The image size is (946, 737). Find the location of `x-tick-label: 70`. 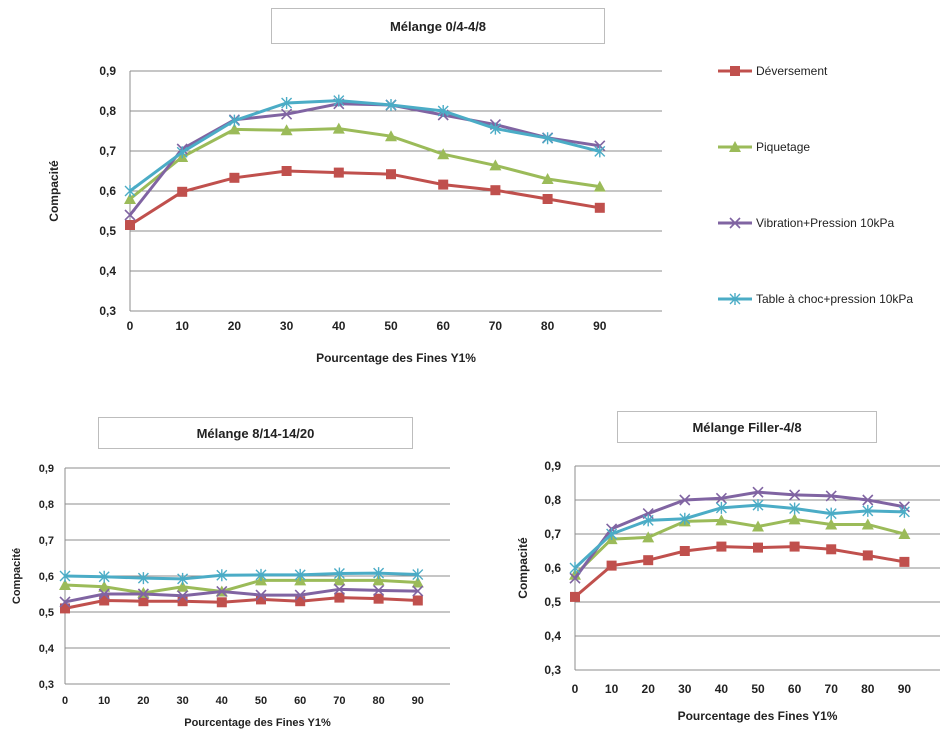

x-tick-label: 70 is located at coordinates (832, 689).